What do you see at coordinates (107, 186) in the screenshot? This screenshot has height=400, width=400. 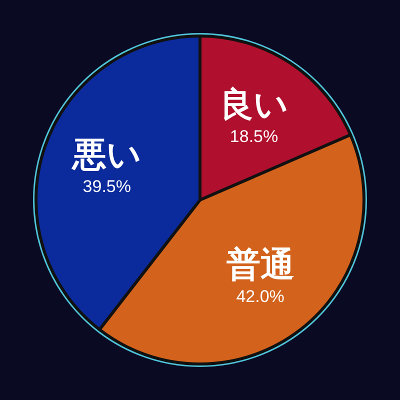 I see `data-label: 39.5%` at bounding box center [107, 186].